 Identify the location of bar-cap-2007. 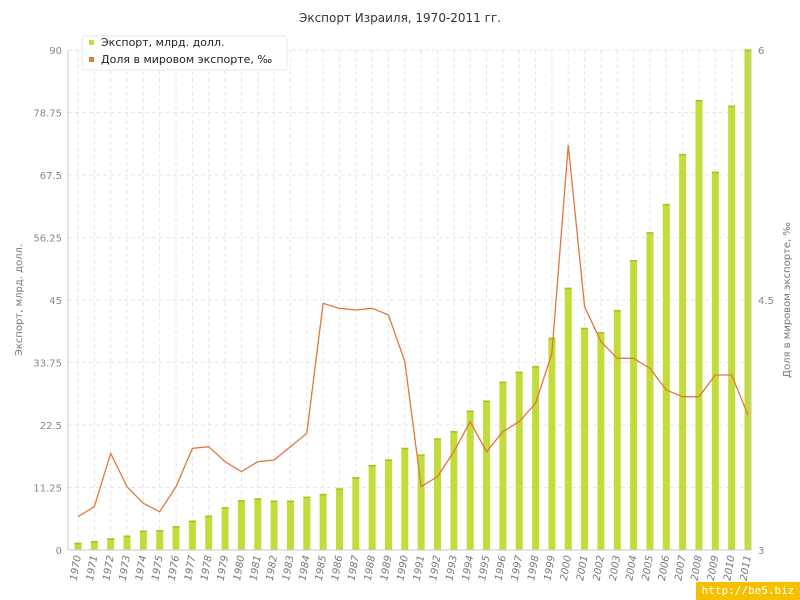
(683, 154).